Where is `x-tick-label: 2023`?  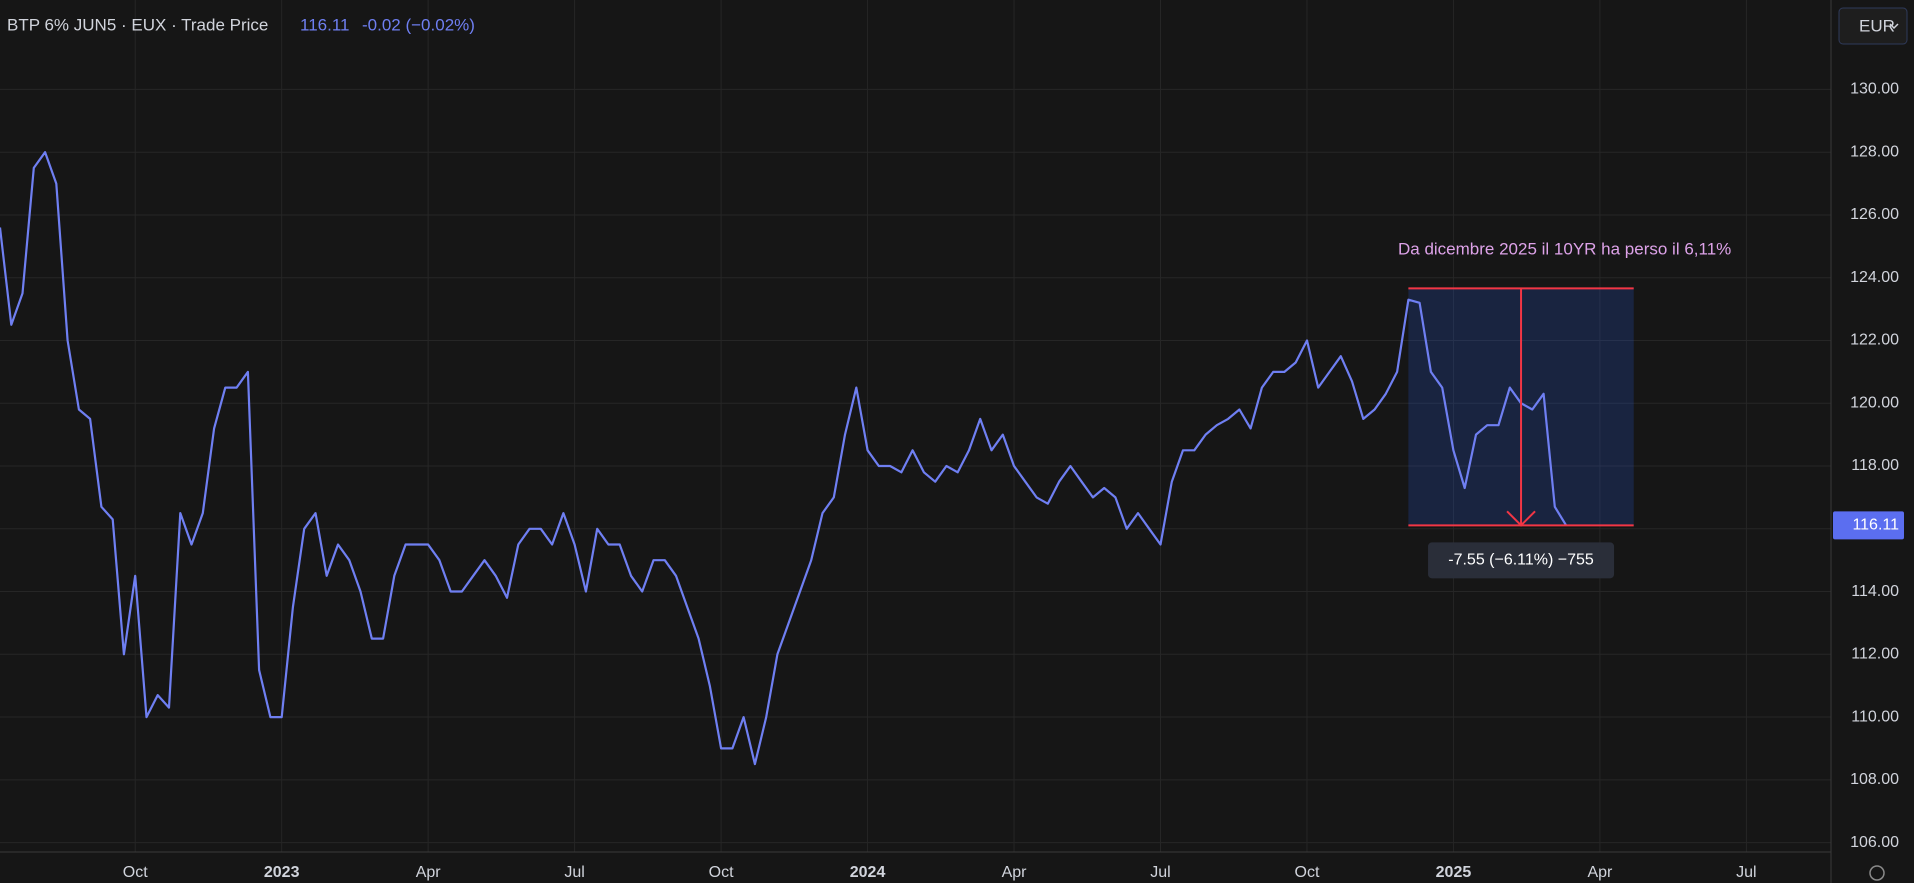 x-tick-label: 2023 is located at coordinates (282, 872).